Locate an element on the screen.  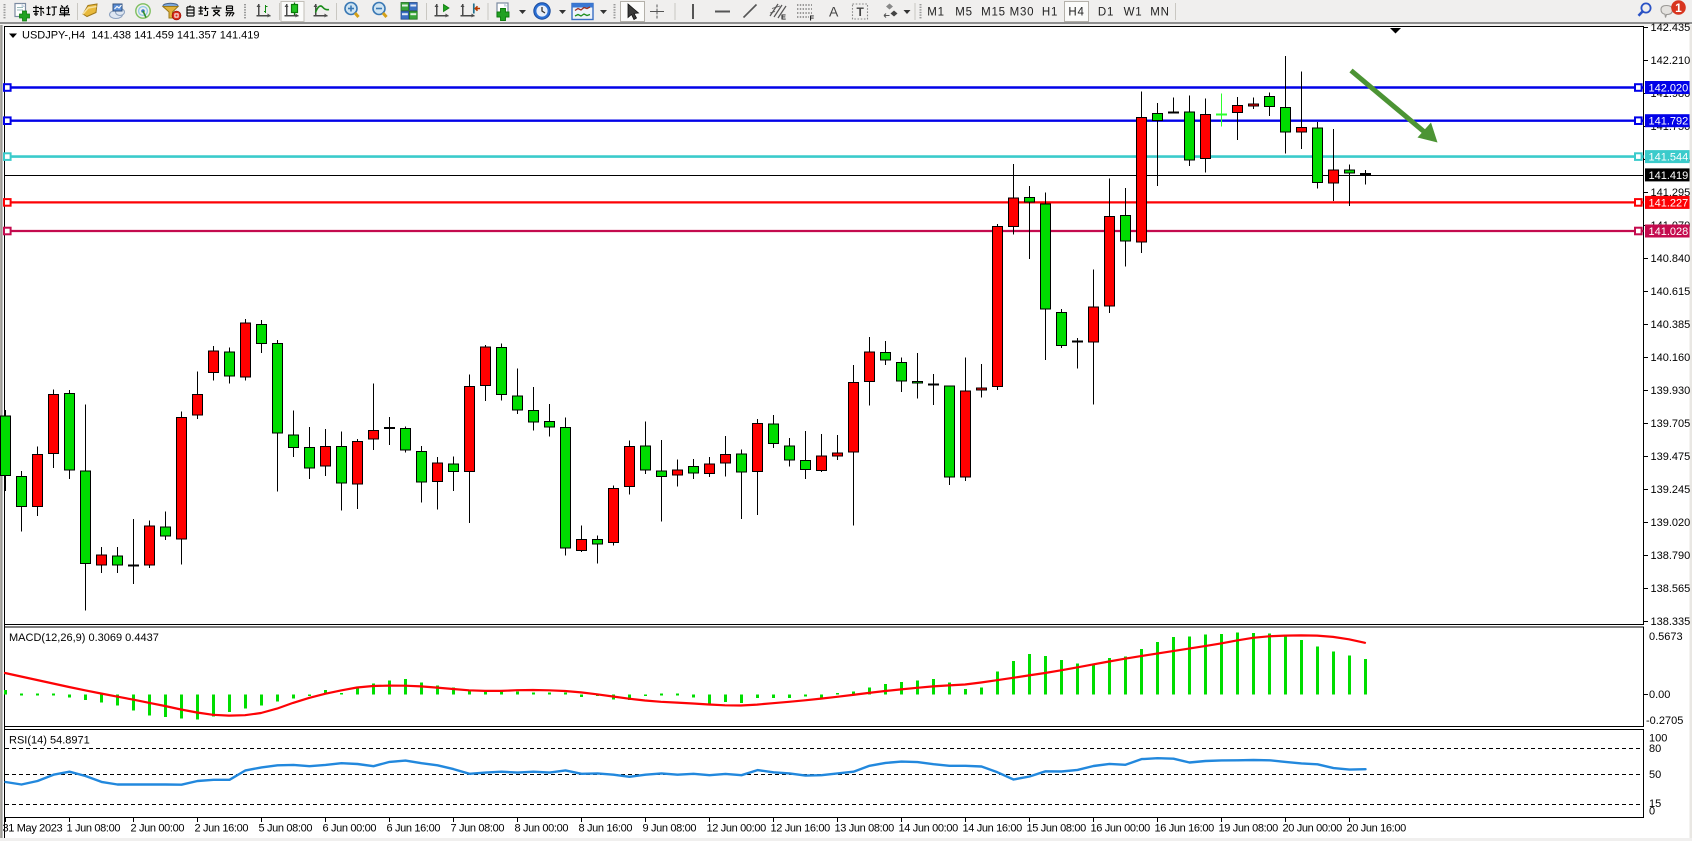
svg-text: 141.419 is located at coordinates (1669, 176).